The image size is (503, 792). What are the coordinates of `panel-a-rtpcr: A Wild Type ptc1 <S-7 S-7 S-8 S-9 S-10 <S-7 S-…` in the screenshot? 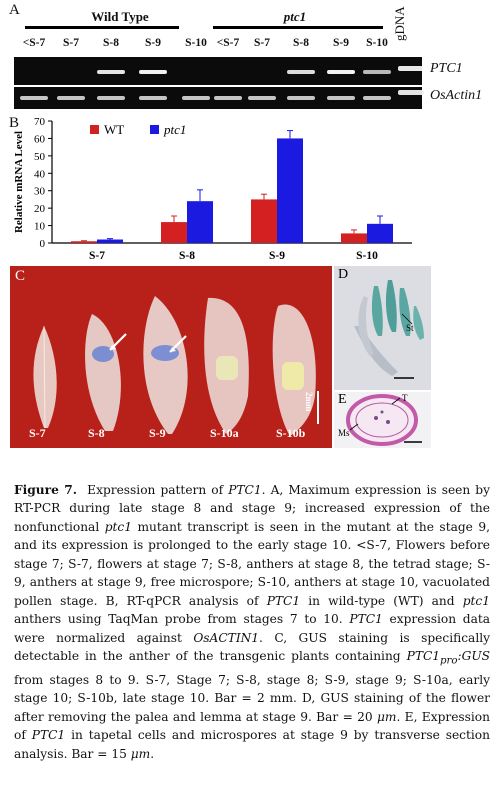 It's located at (251, 59).